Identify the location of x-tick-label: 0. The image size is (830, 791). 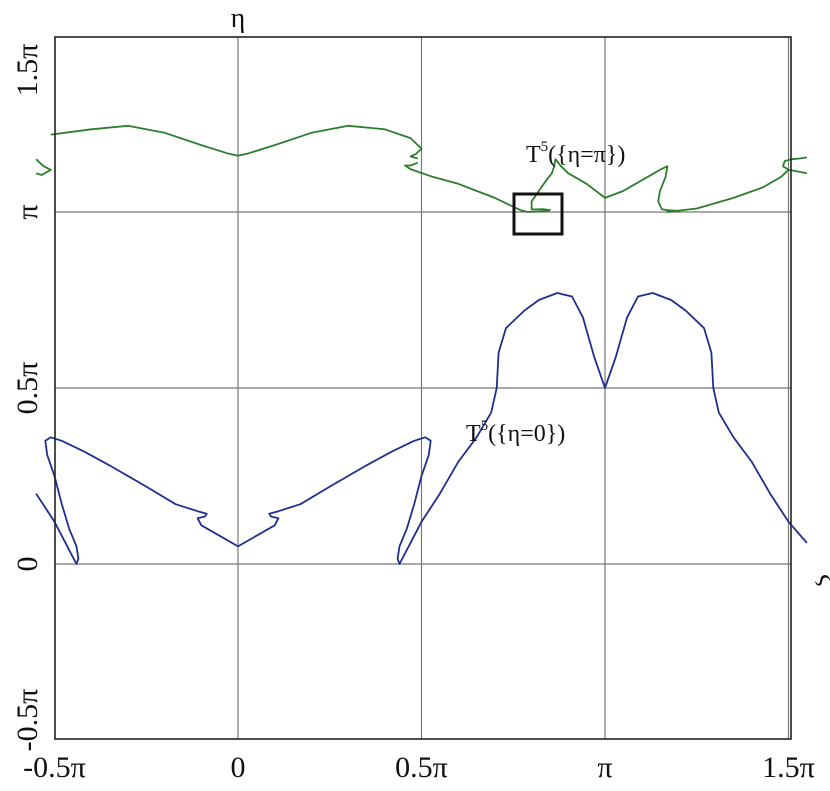
(238, 767).